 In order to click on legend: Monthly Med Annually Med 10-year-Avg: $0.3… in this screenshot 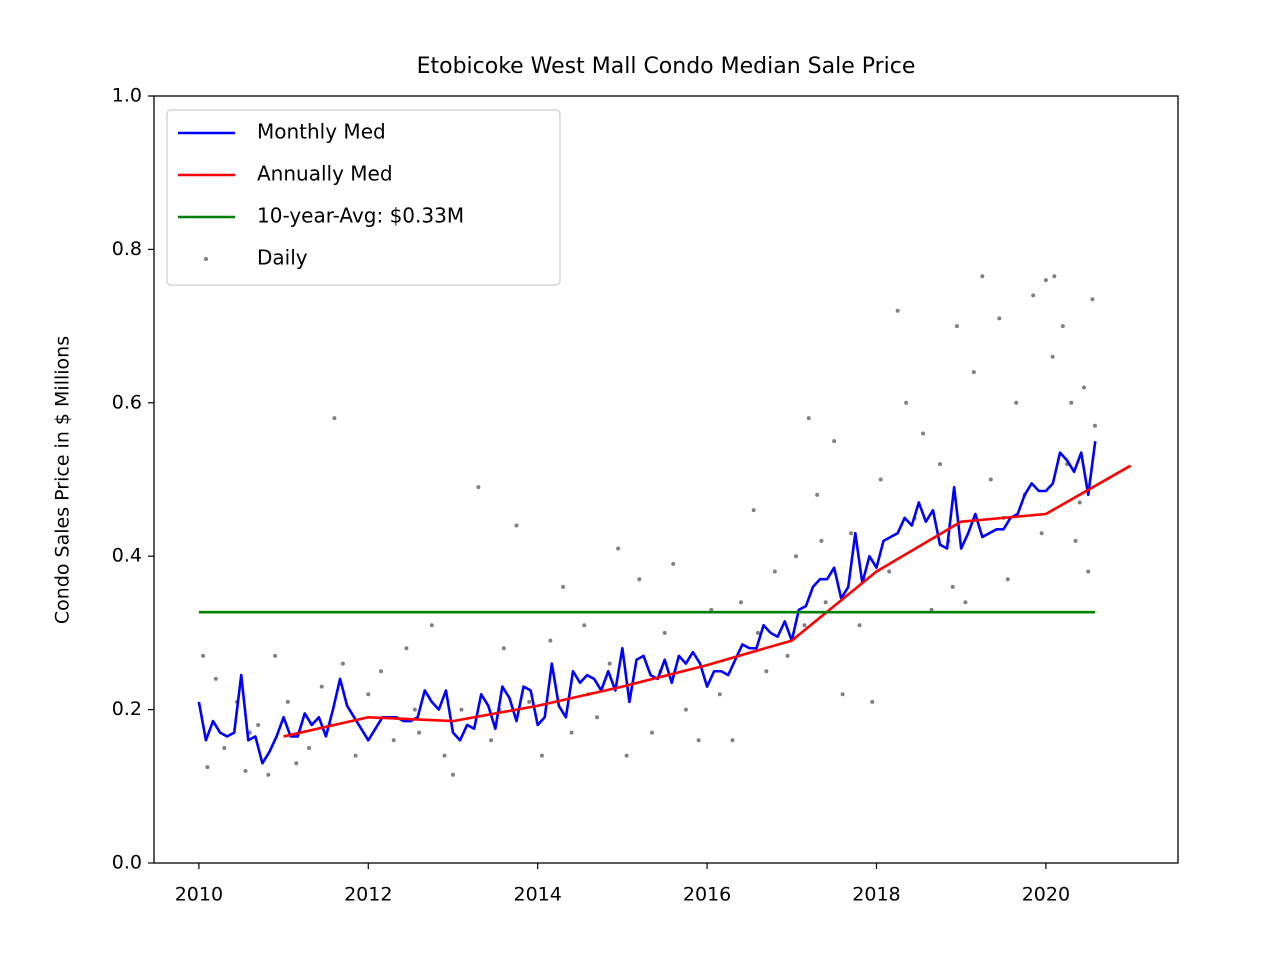, I will do `click(363, 197)`.